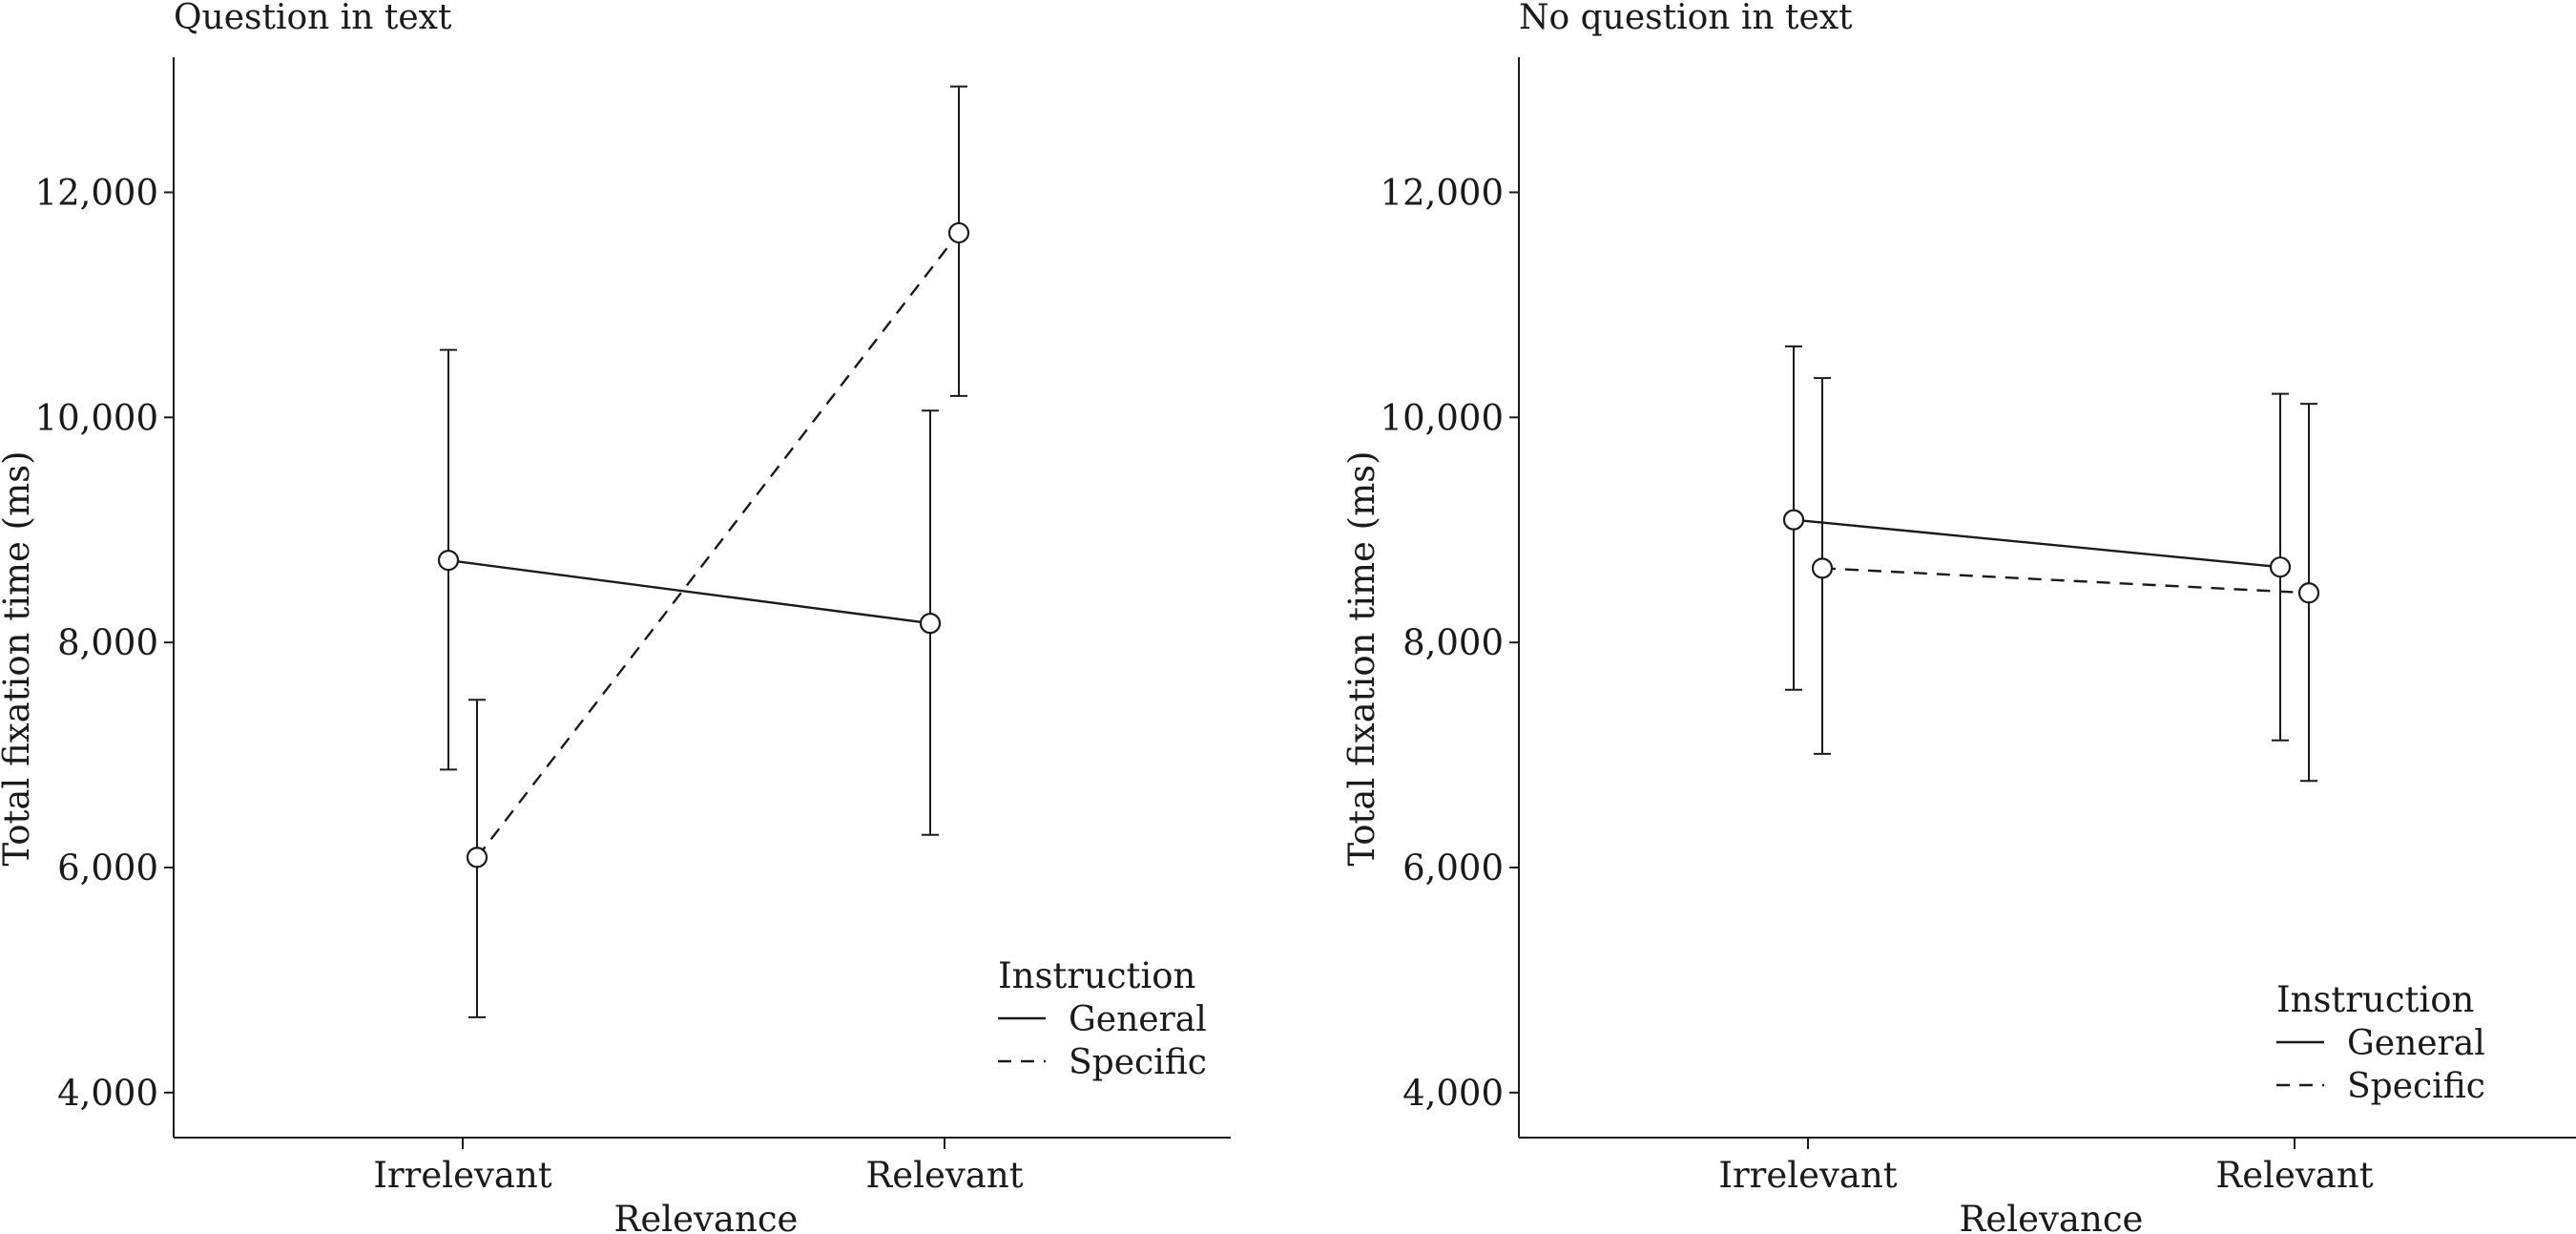 The width and height of the screenshot is (2576, 1234). Describe the element at coordinates (313, 18) in the screenshot. I see `panel-title: Question in text` at that location.